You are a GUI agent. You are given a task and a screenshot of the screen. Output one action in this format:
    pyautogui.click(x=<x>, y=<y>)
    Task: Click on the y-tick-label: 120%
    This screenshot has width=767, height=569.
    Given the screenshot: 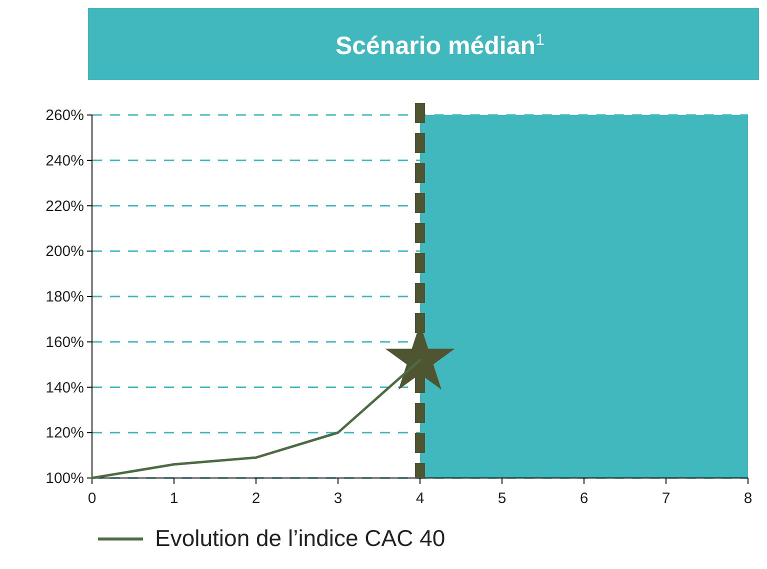 What is the action you would take?
    pyautogui.click(x=65, y=433)
    